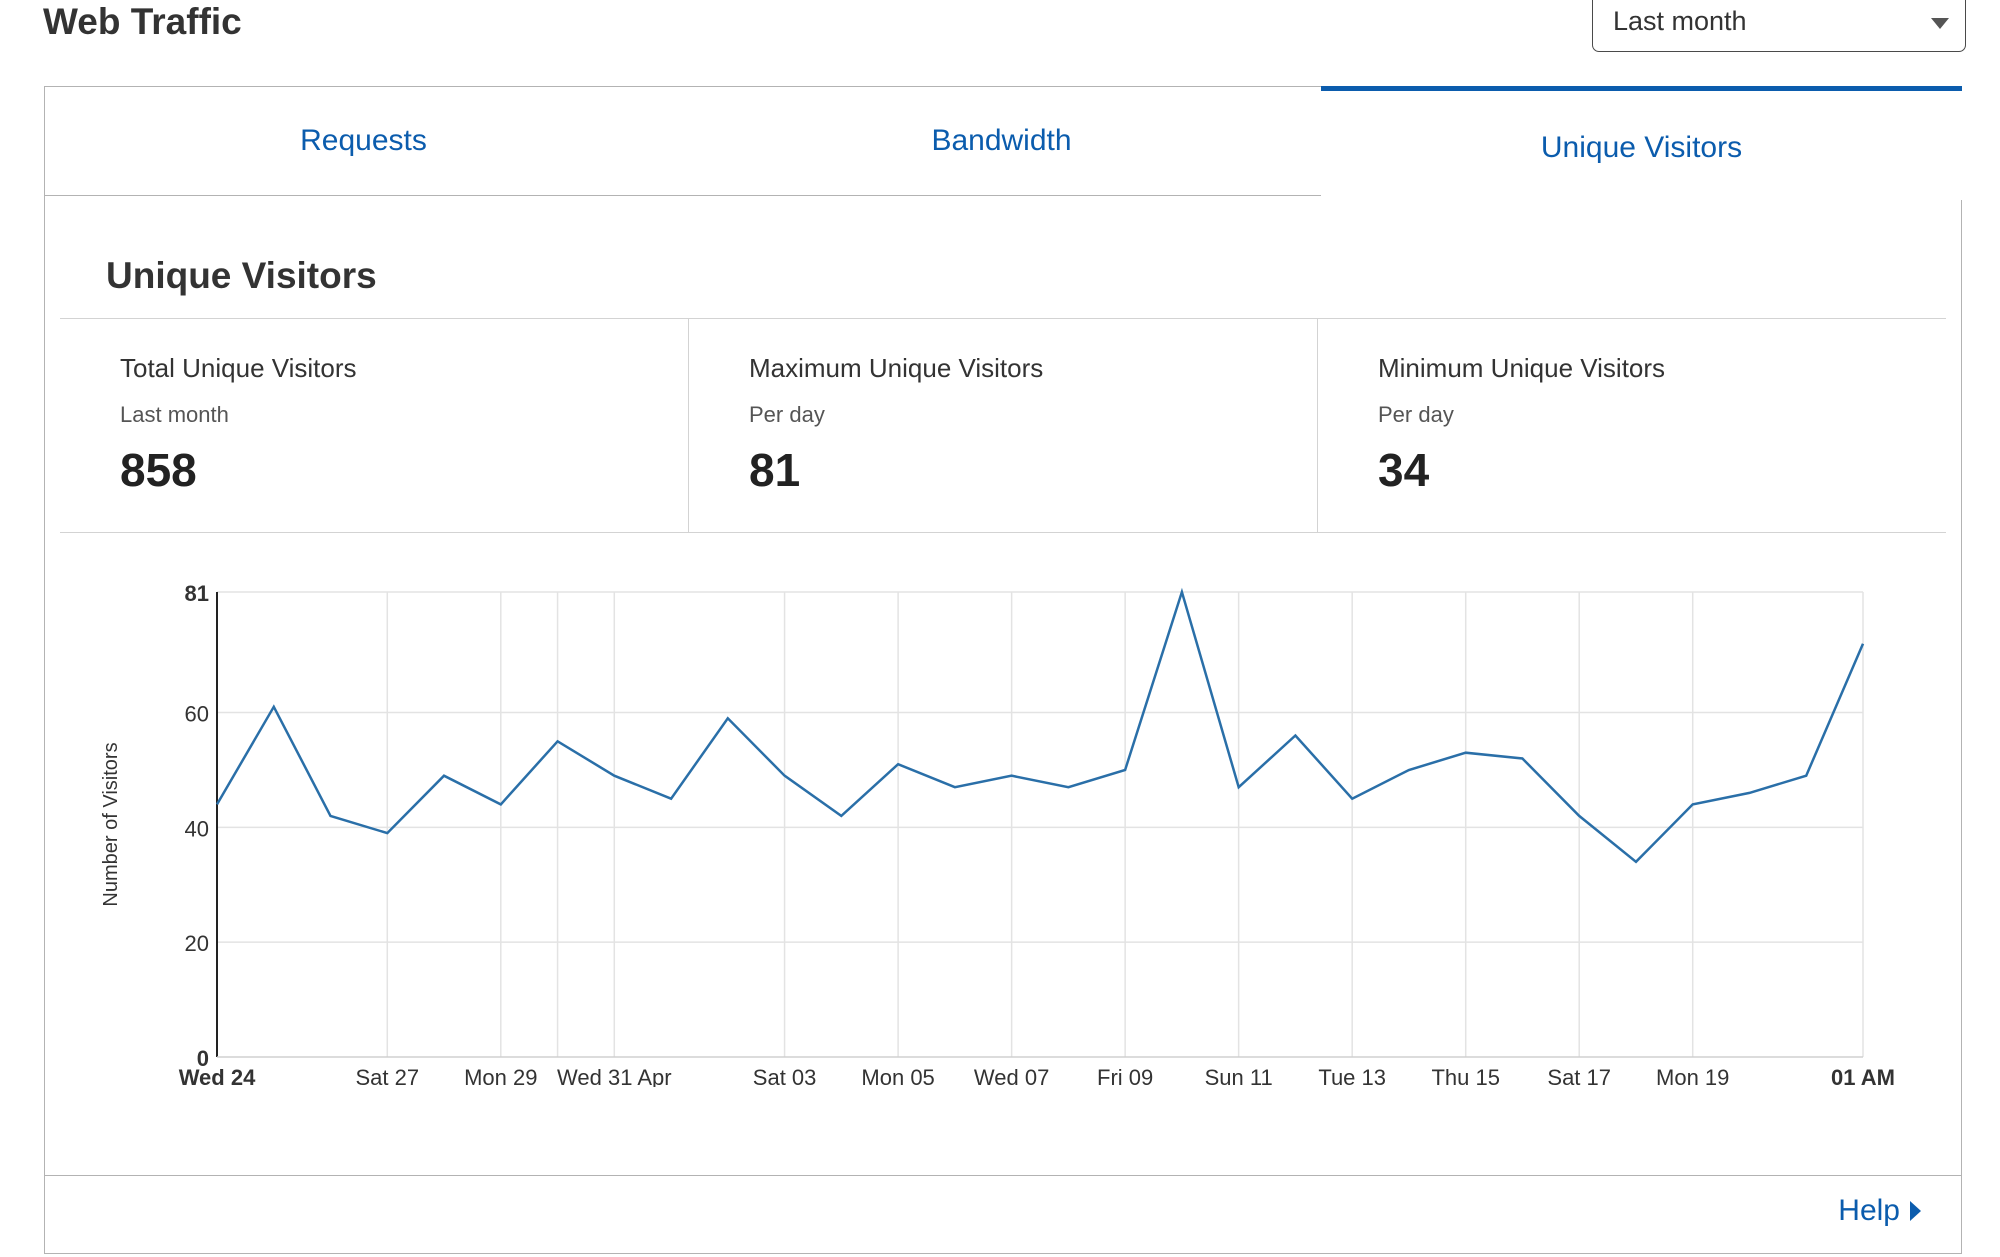 The width and height of the screenshot is (2000, 1257). Describe the element at coordinates (1003, 1214) in the screenshot. I see `panel-footer: Help` at that location.